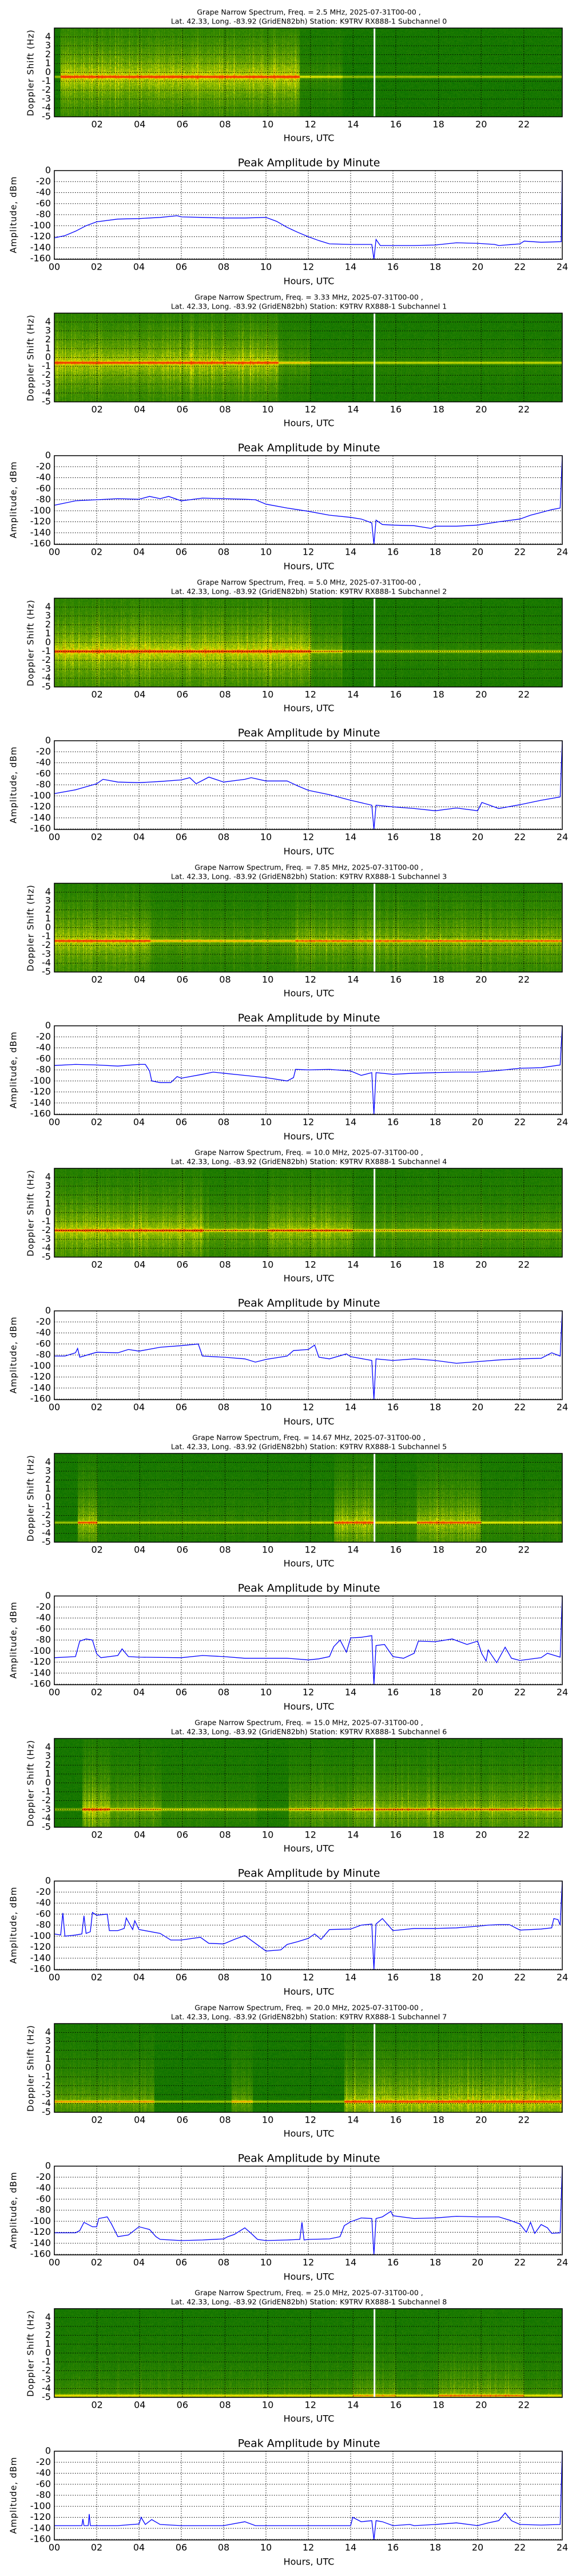 The height and width of the screenshot is (2576, 572). I want to click on spectrogram-x-axis-label: Hours, UTC, so click(309, 708).